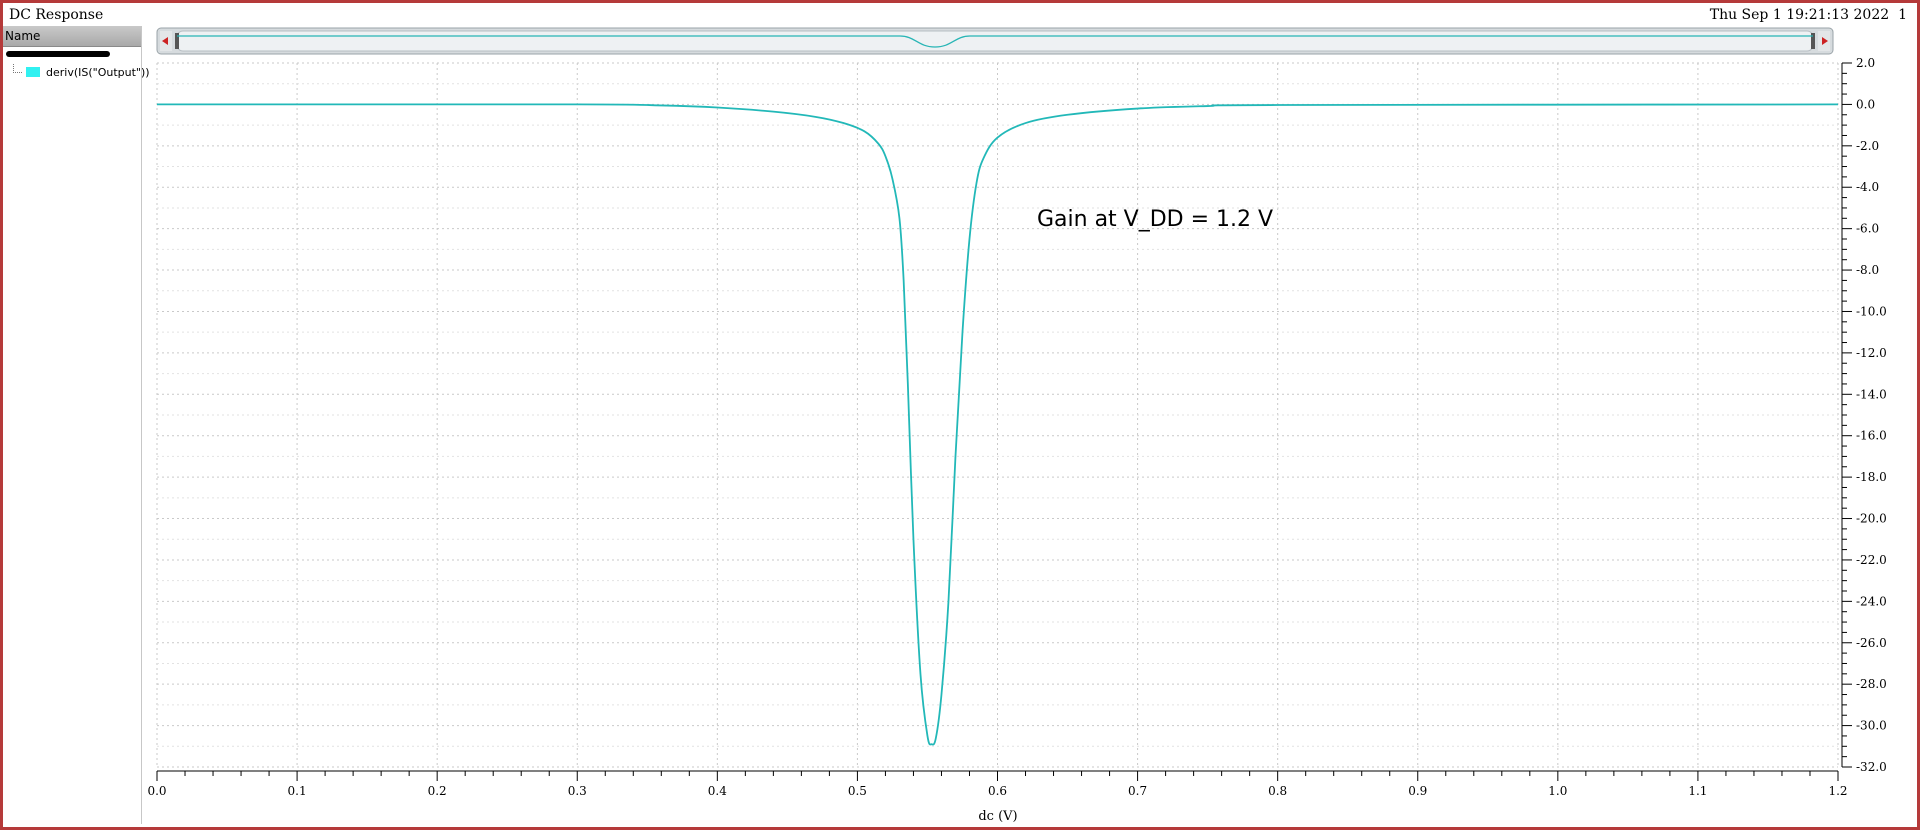 Image resolution: width=1920 pixels, height=830 pixels. Describe the element at coordinates (177, 41) in the screenshot. I see `scroll-left-handle` at that location.